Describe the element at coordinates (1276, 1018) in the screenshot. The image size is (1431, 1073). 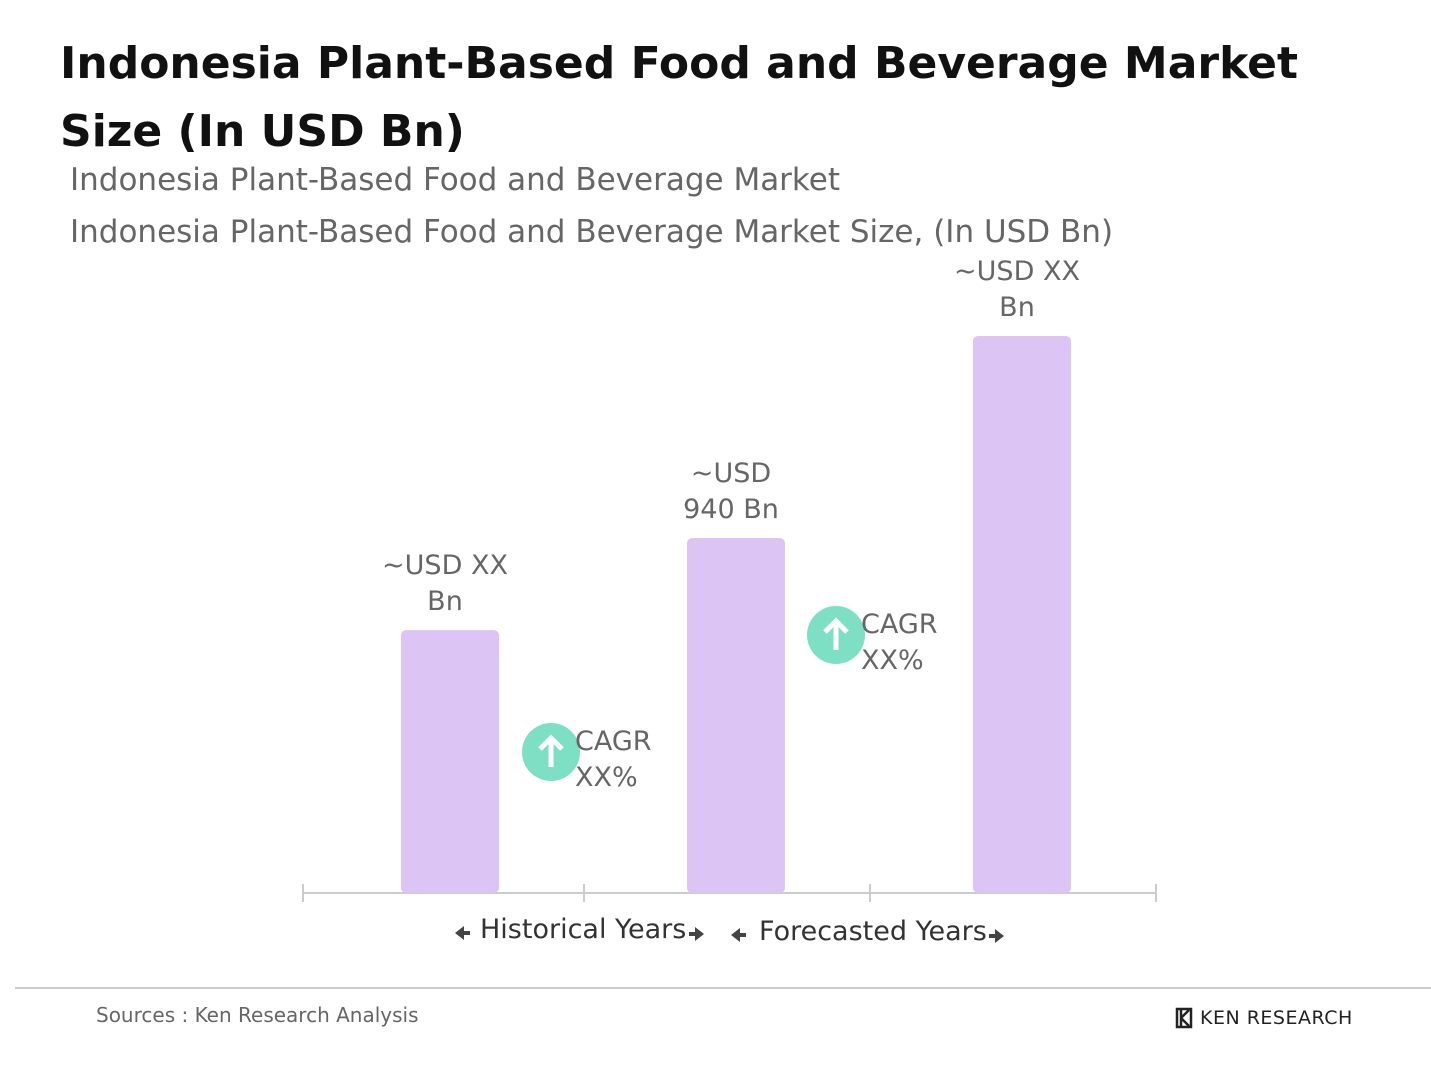
I see `logo-text: KEN RESEARCH` at that location.